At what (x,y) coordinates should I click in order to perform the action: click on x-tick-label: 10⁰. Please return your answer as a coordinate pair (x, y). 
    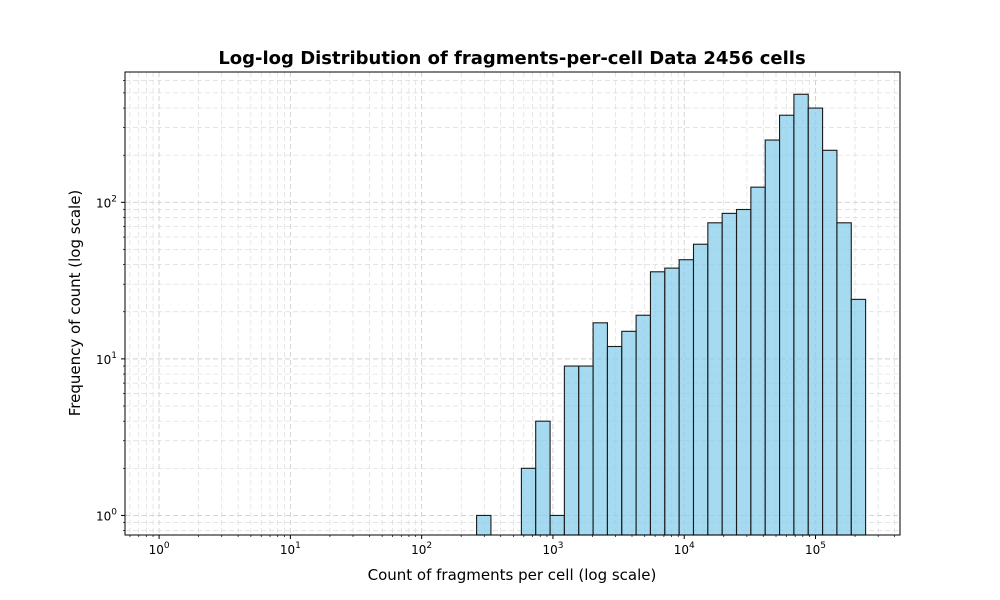
    Looking at the image, I should click on (159, 549).